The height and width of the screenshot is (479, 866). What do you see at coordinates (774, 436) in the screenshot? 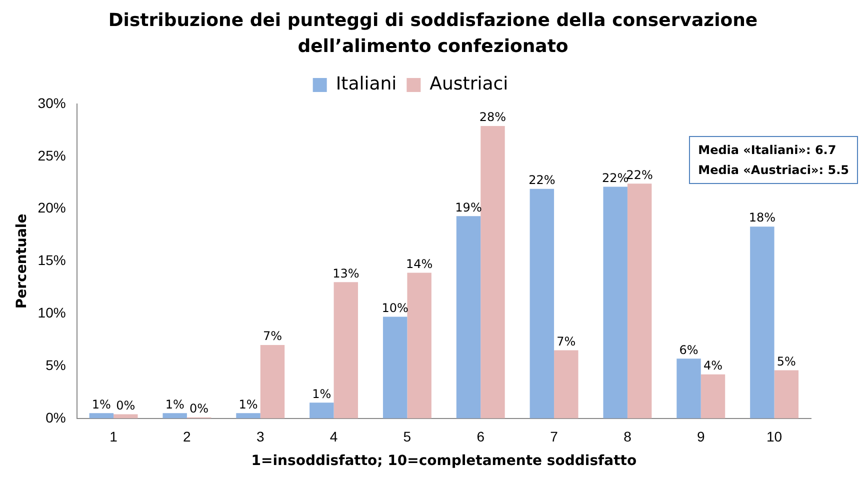
I see `x-tick-label: 10` at bounding box center [774, 436].